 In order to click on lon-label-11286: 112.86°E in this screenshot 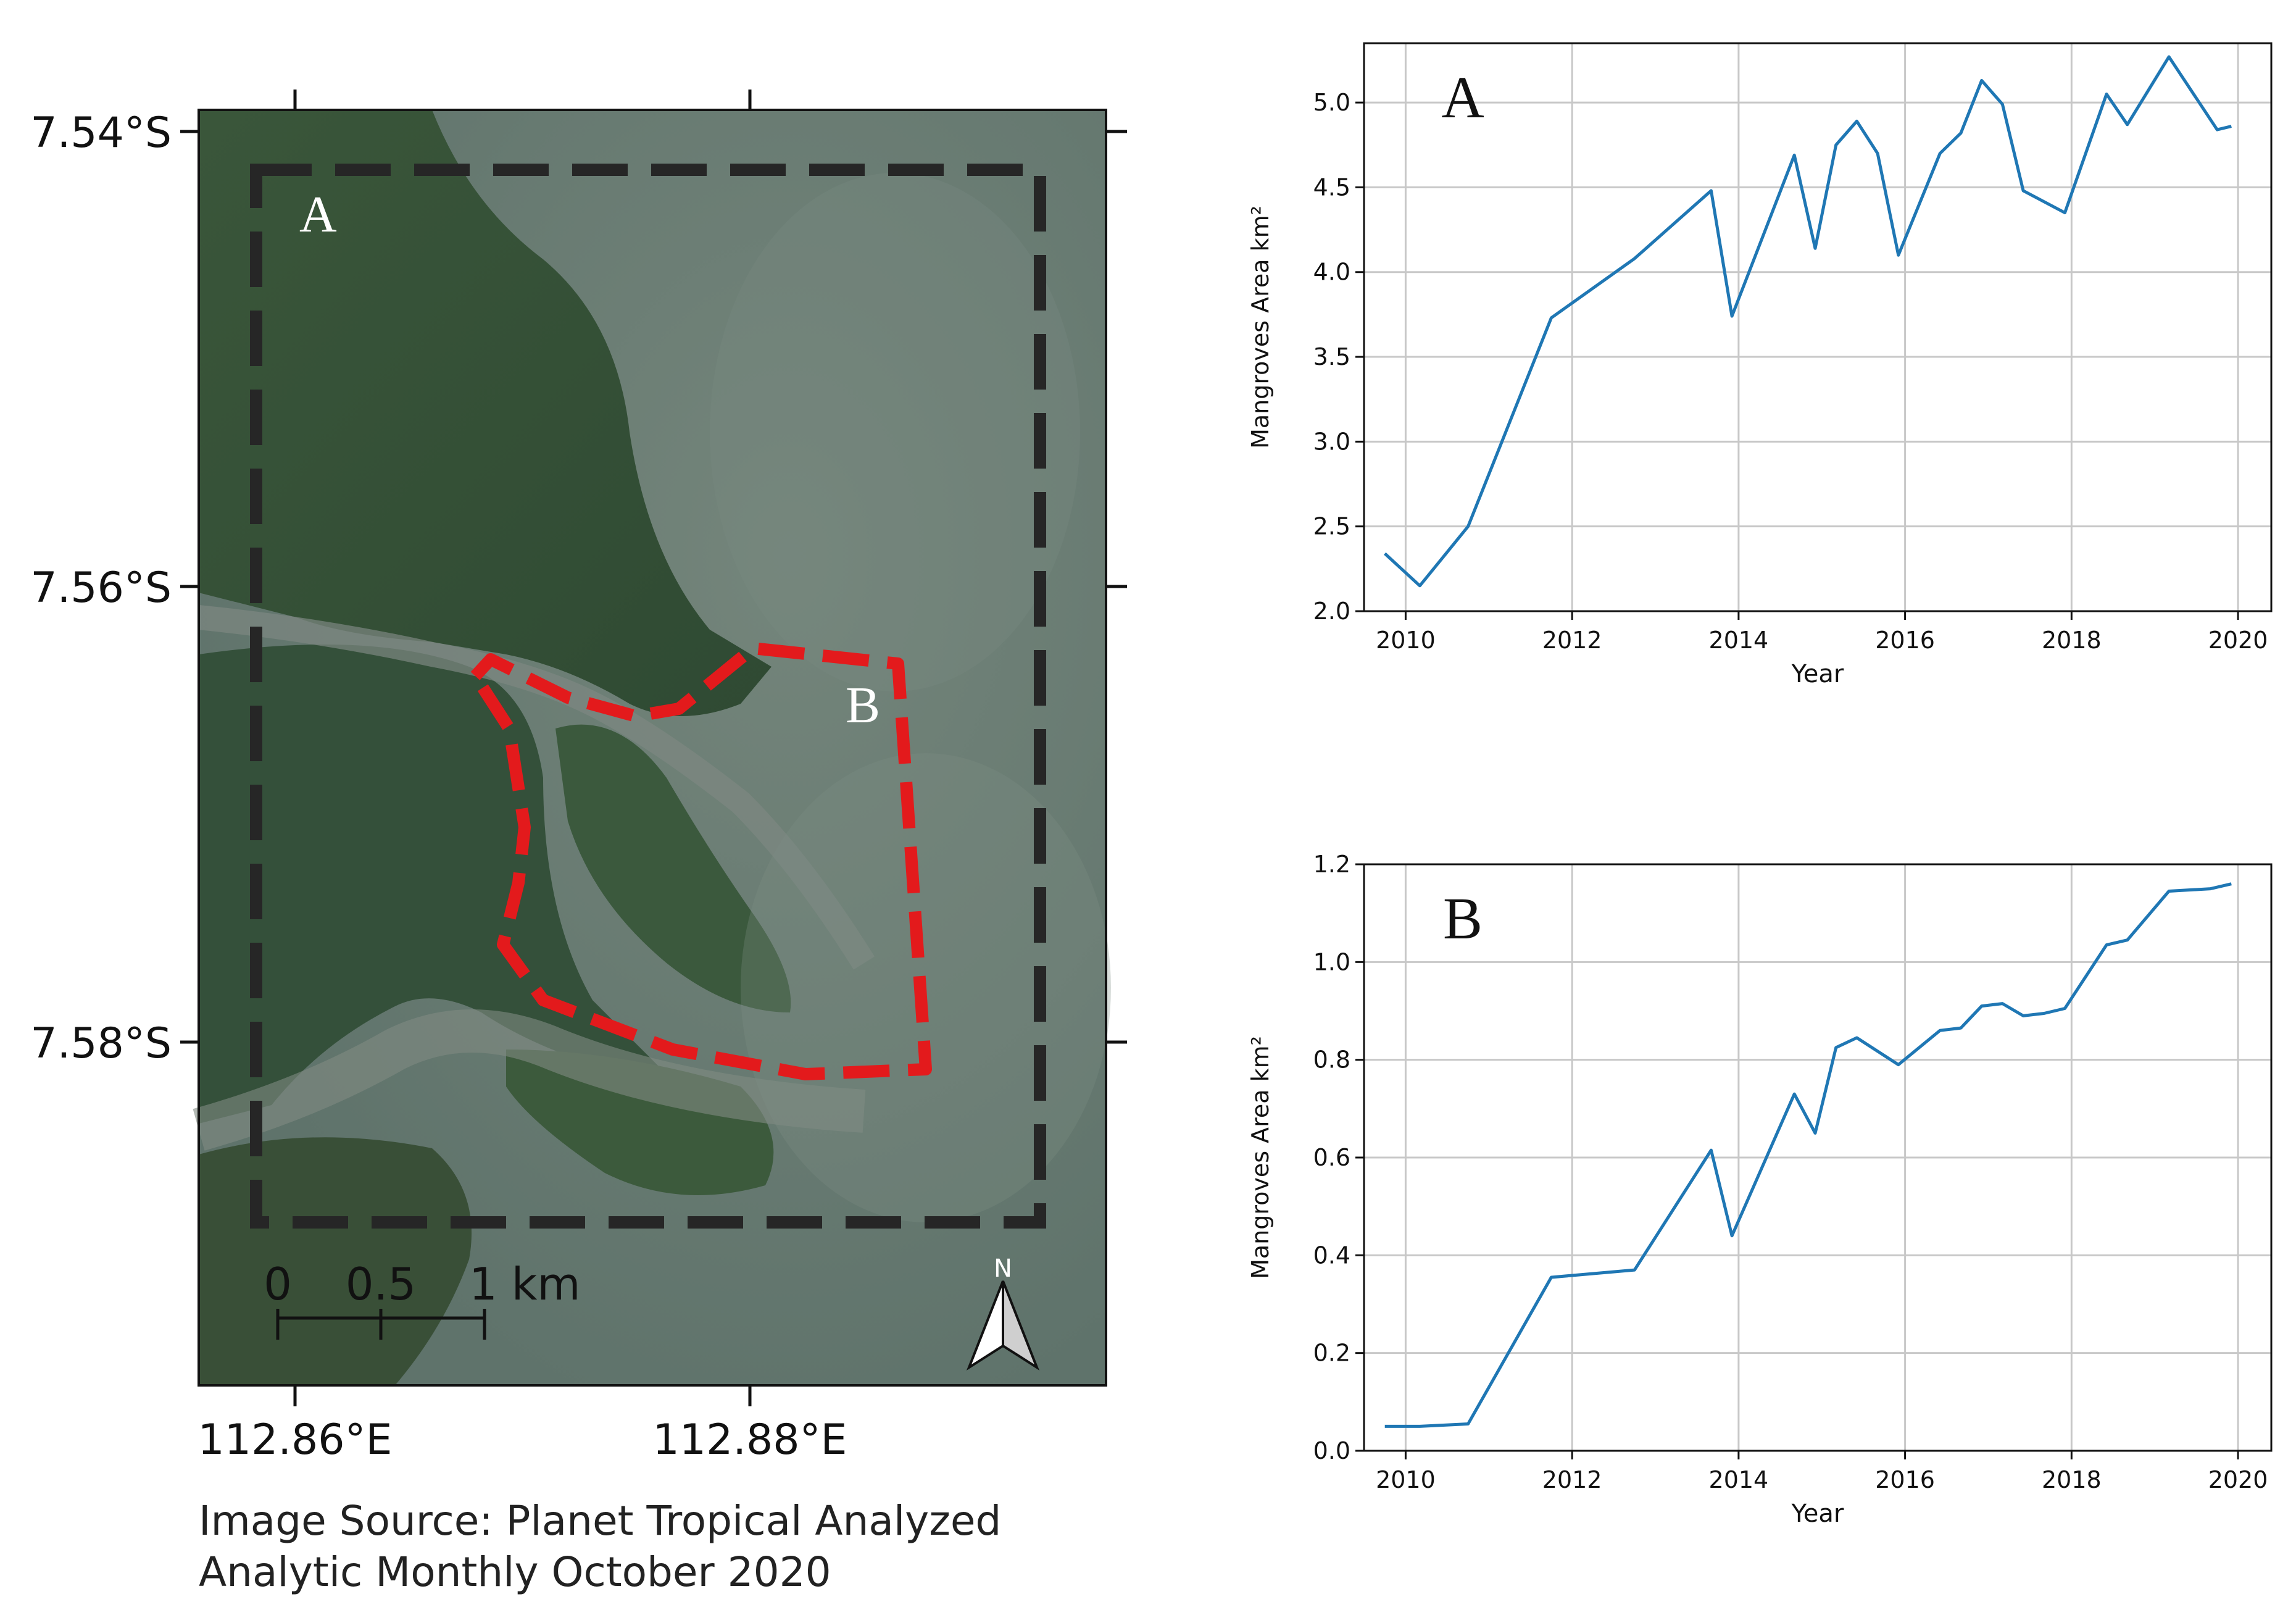, I will do `click(295, 1440)`.